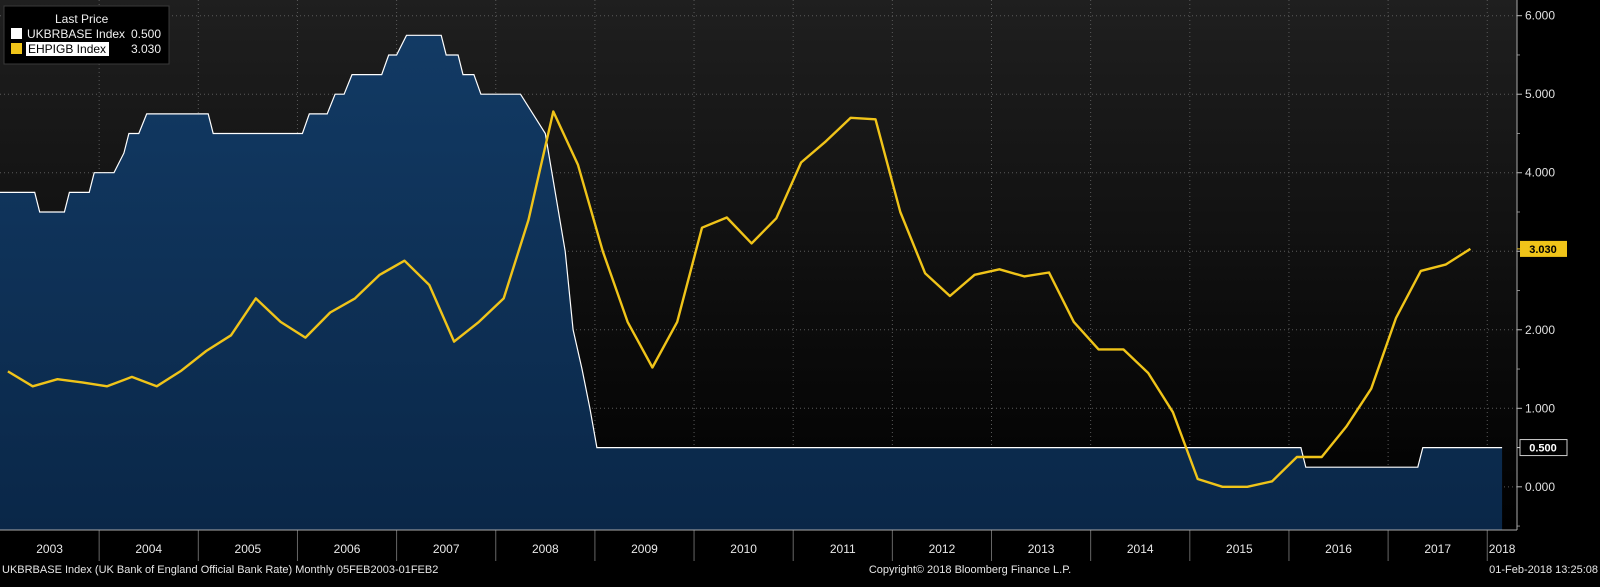  Describe the element at coordinates (1437, 549) in the screenshot. I see `x-tick-label: 2017` at that location.